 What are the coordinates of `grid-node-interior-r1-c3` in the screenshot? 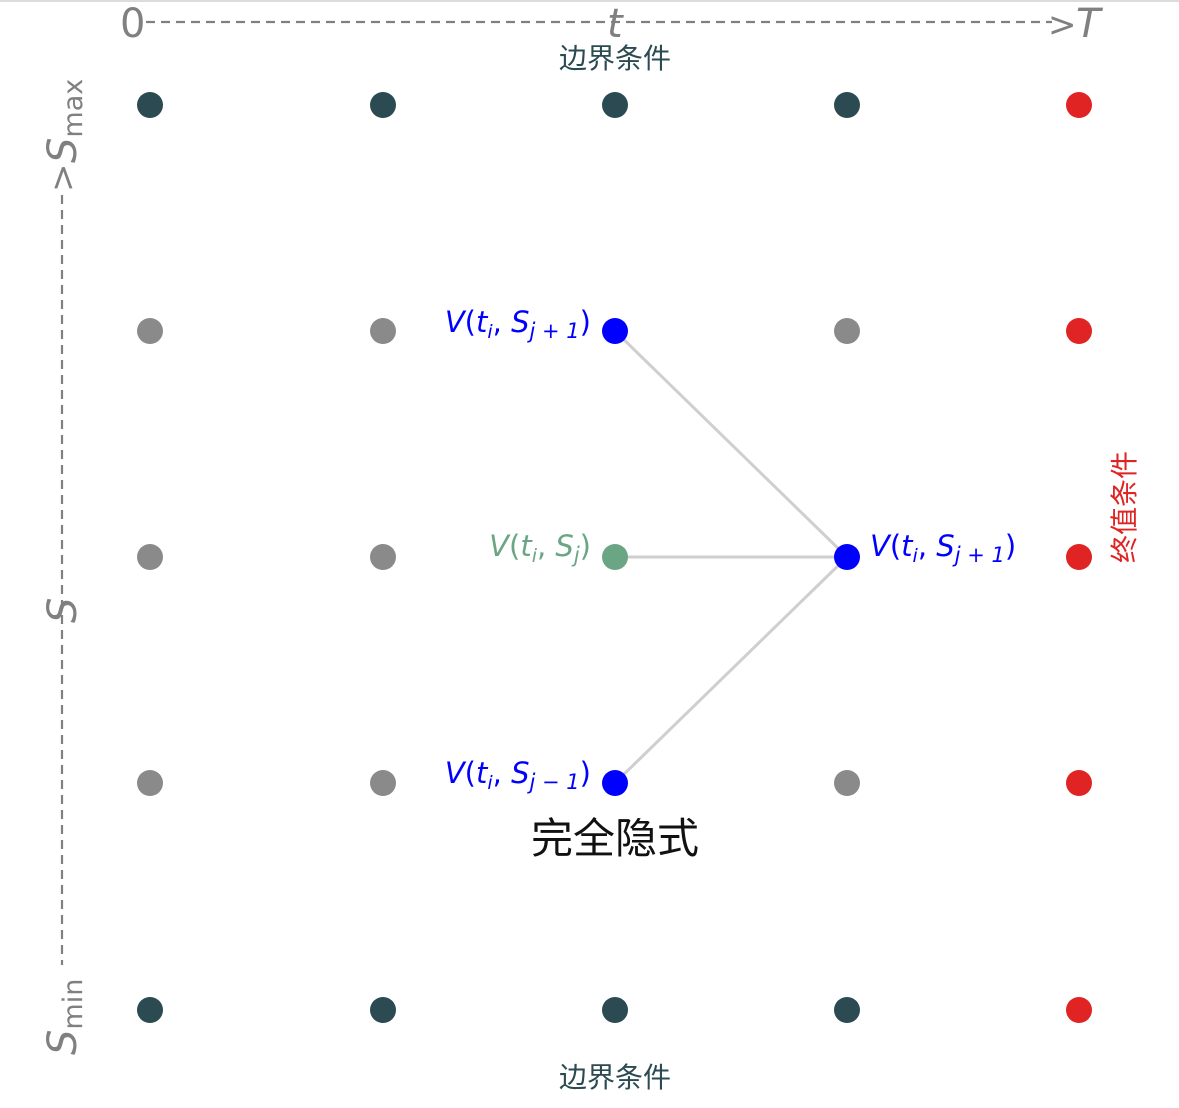 It's located at (847, 331).